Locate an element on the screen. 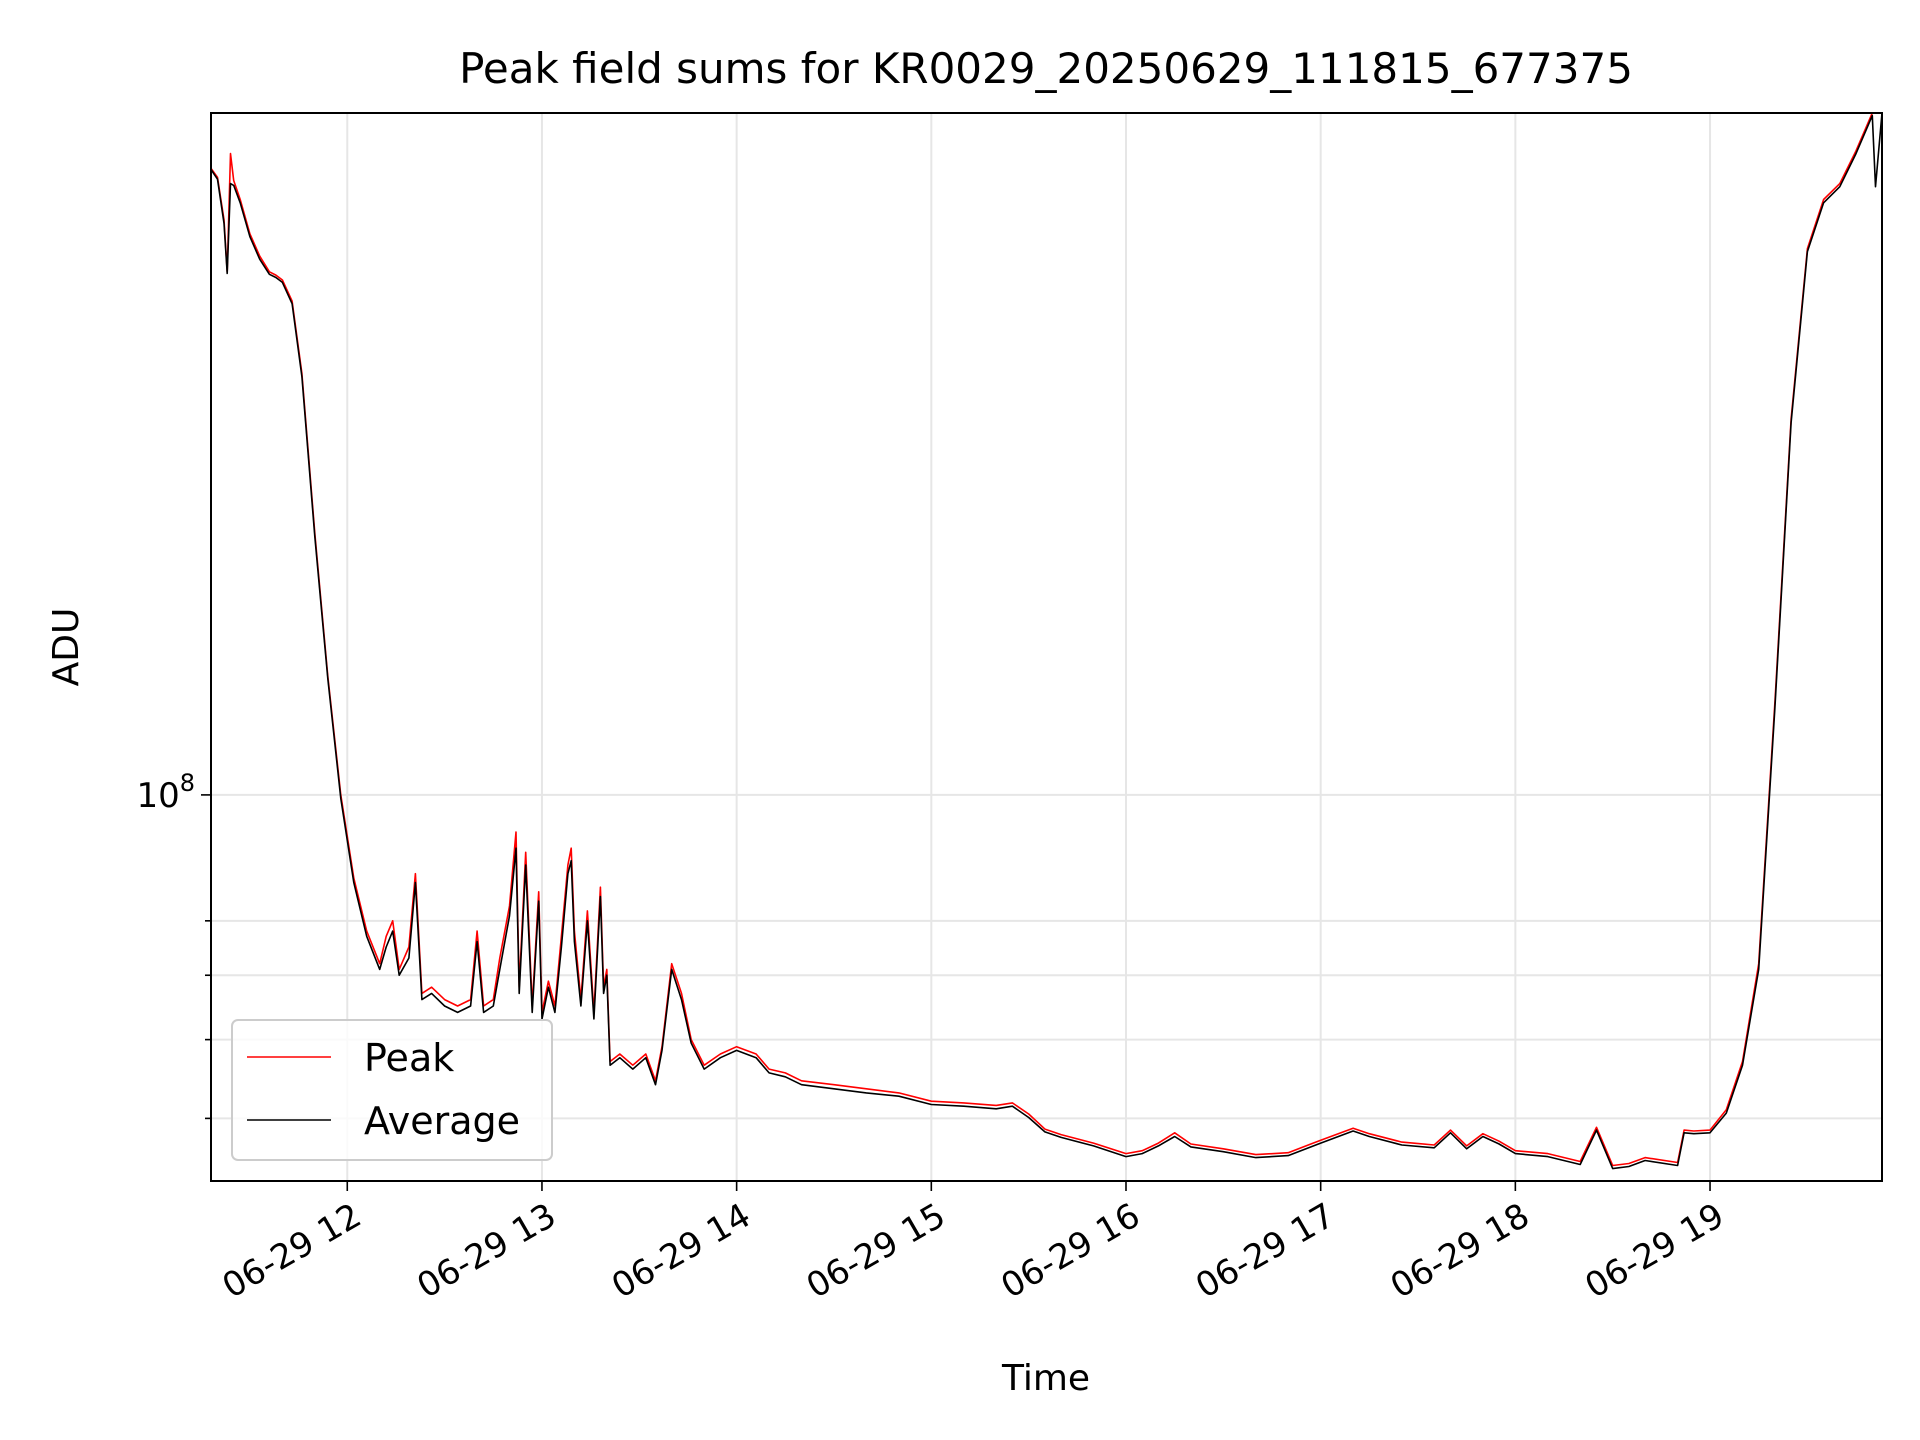 This screenshot has width=1920, height=1440. y-axis-ticks: 108 is located at coordinates (173, 944).